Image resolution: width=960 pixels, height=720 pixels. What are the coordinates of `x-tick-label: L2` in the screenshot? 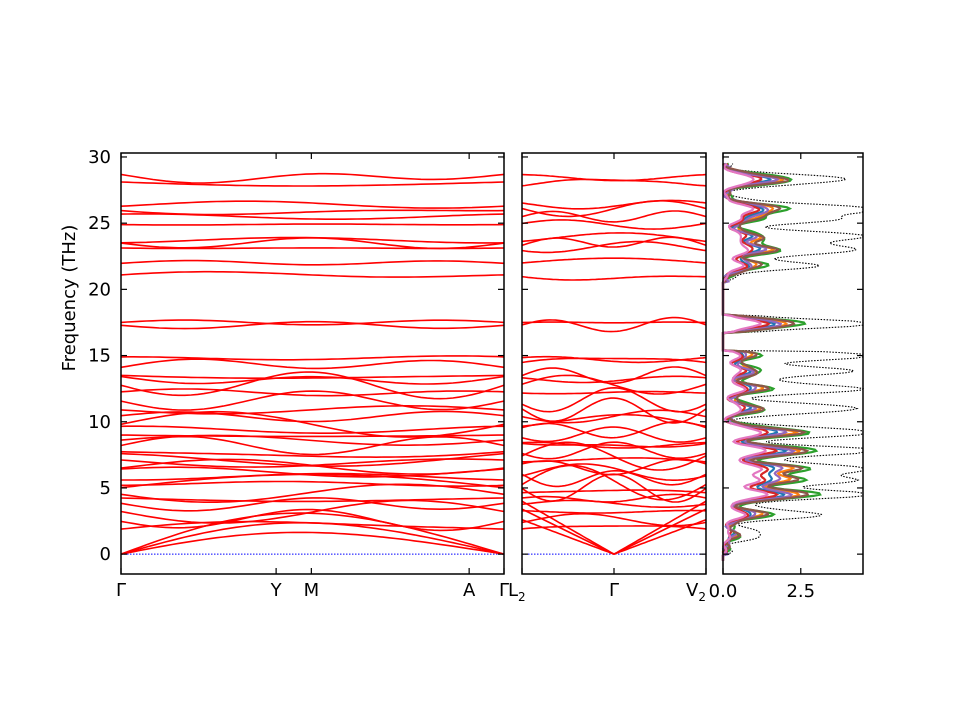 It's located at (517, 592).